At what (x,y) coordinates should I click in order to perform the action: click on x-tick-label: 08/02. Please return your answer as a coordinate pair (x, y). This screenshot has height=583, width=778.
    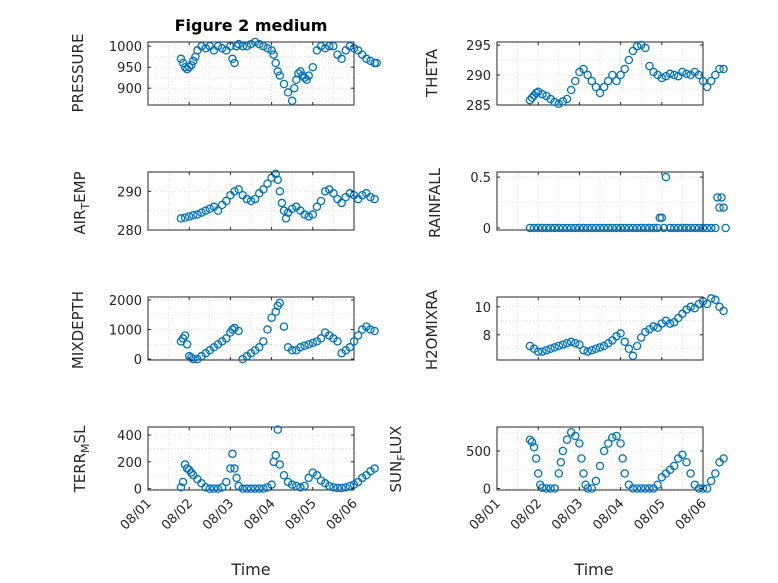
    Looking at the image, I should click on (526, 514).